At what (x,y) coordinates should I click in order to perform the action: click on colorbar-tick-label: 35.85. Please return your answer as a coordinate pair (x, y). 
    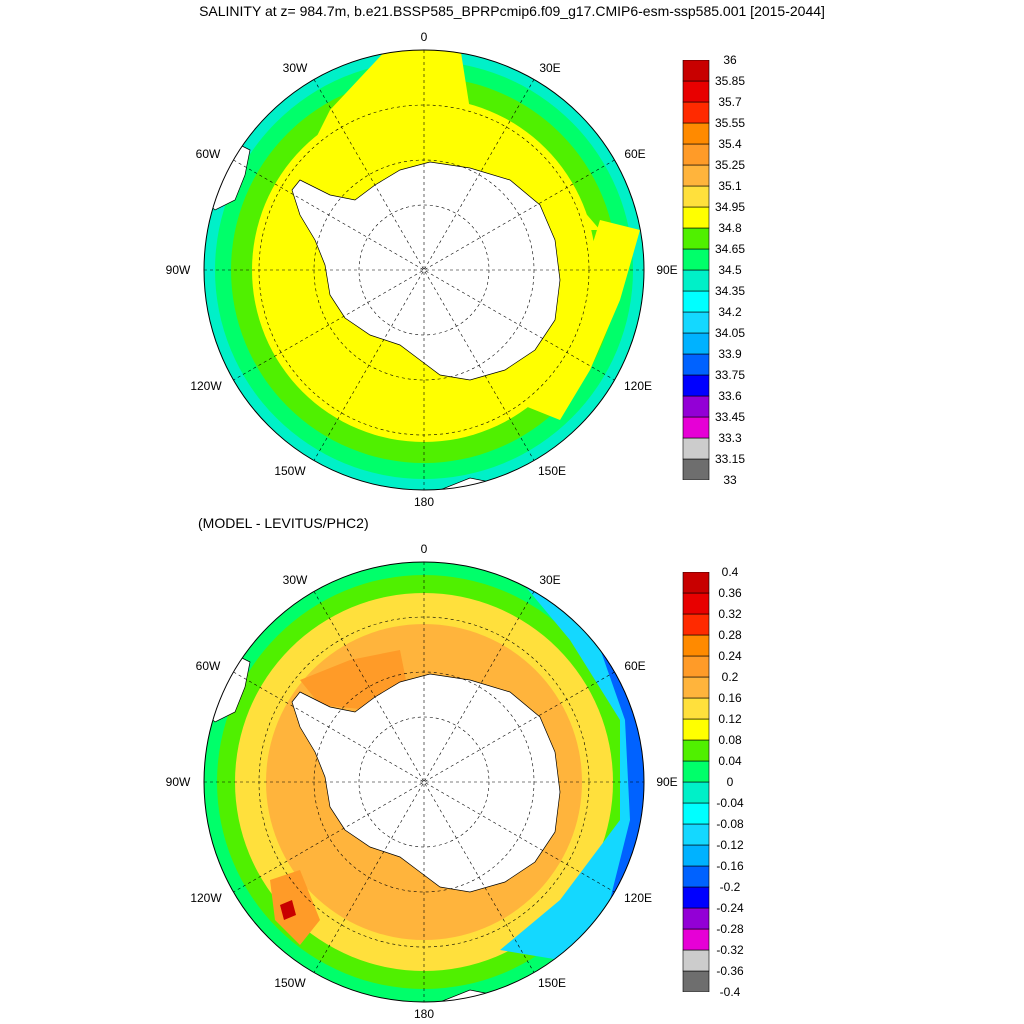
    Looking at the image, I should click on (730, 81).